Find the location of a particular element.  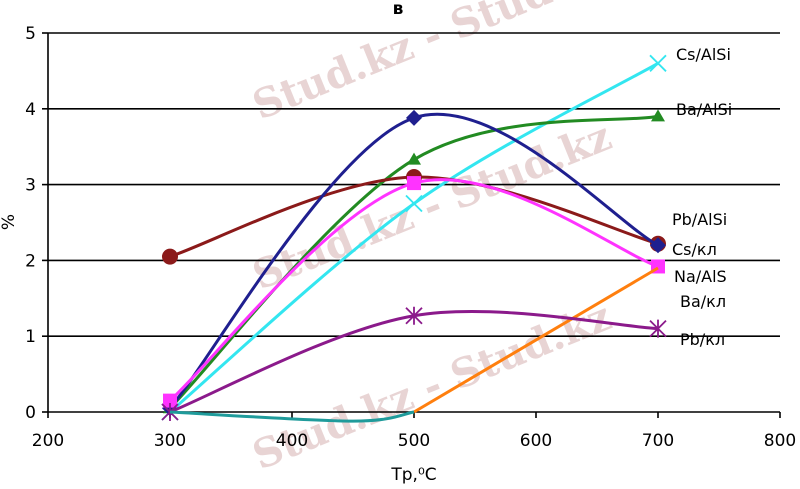

series-label: Cs/AlSi is located at coordinates (703, 54).